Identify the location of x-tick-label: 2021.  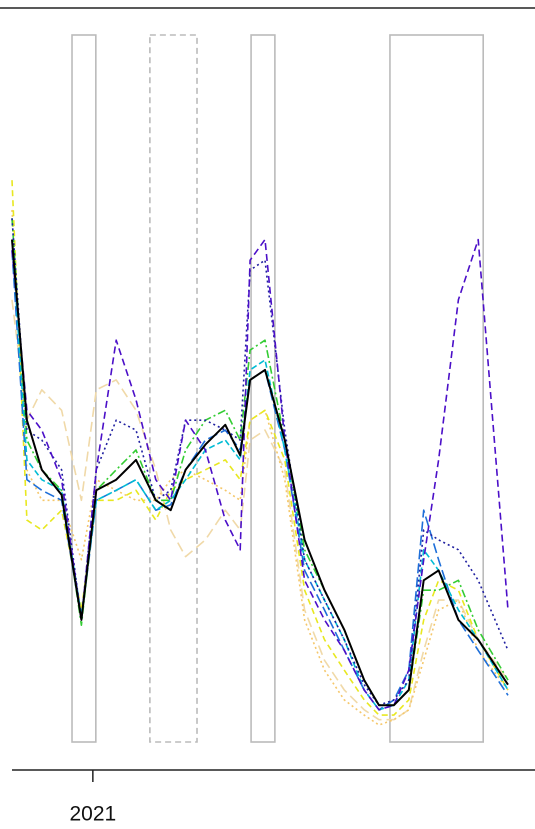
(92, 814).